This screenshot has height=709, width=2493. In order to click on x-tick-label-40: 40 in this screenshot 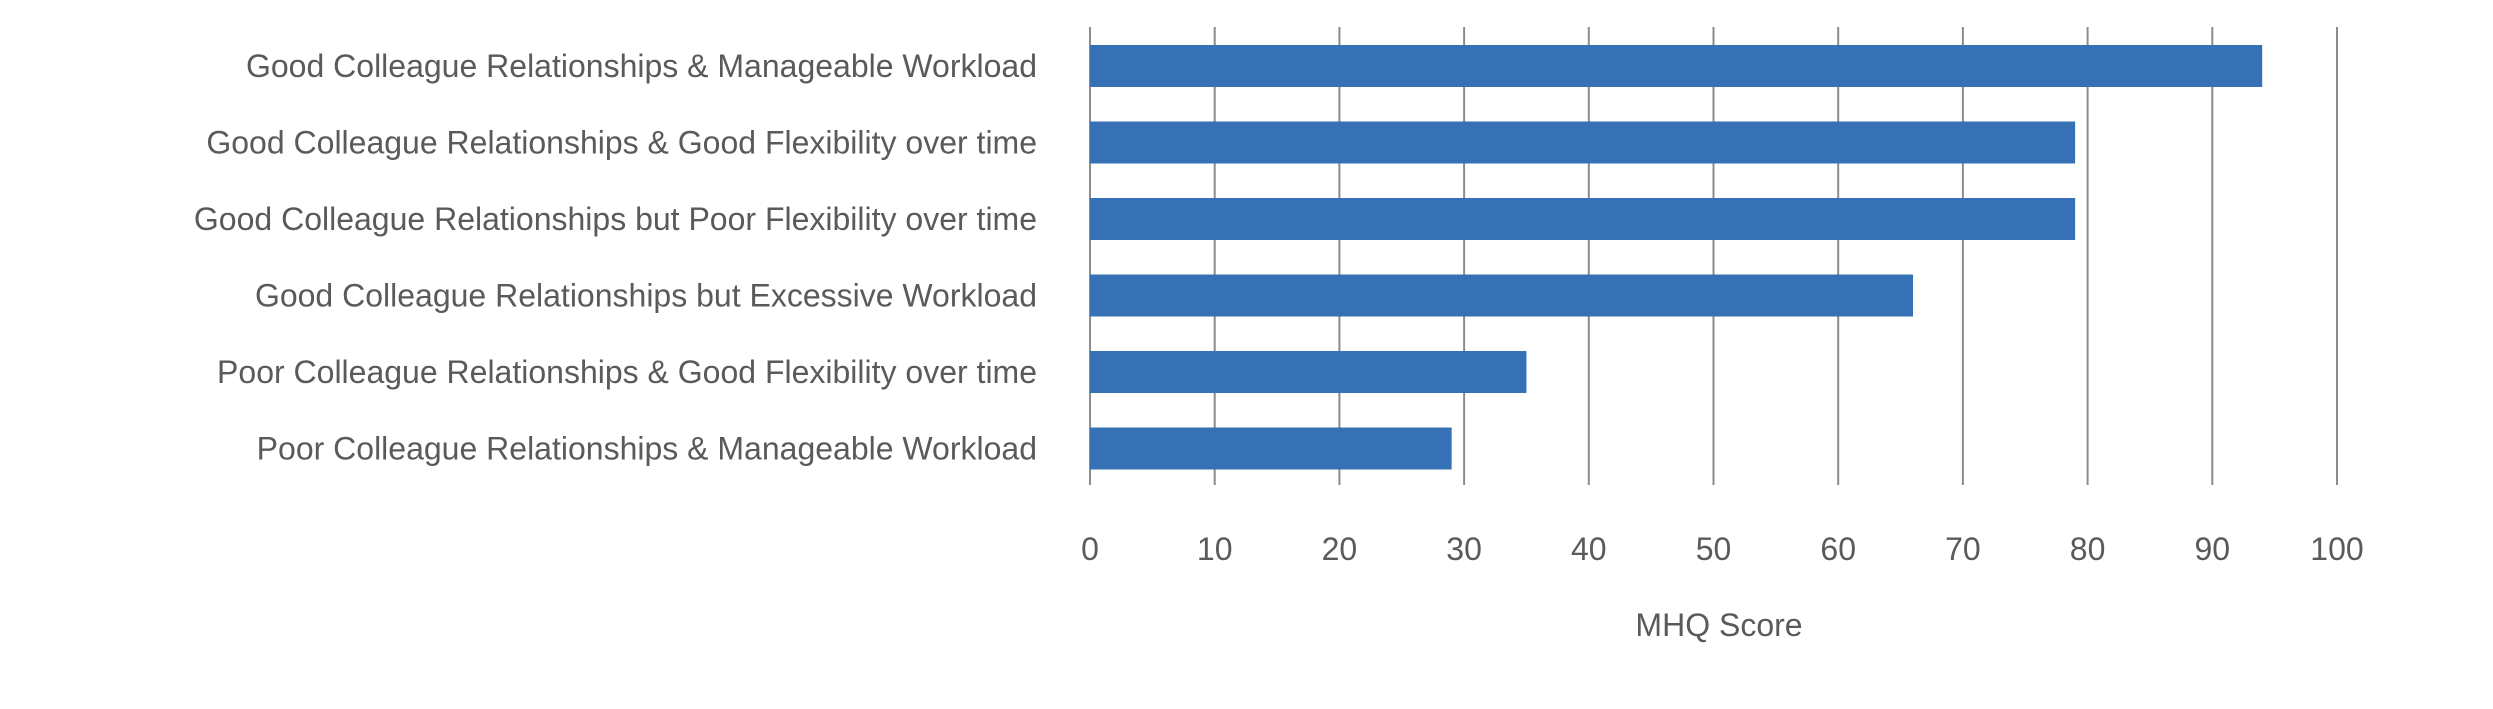, I will do `click(1589, 549)`.